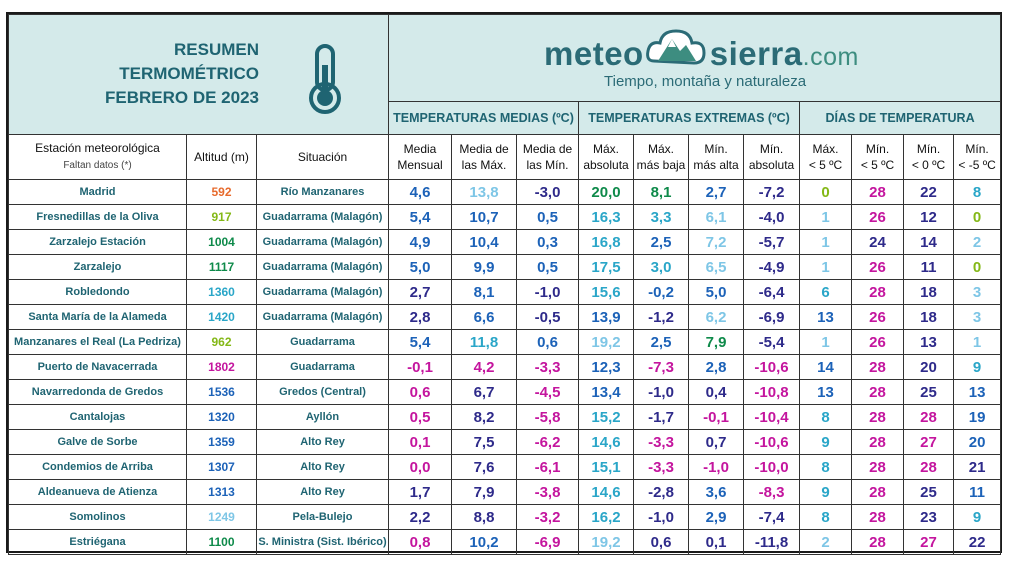  Describe the element at coordinates (772, 267) in the screenshot. I see `temperature-value: -4,9` at that location.